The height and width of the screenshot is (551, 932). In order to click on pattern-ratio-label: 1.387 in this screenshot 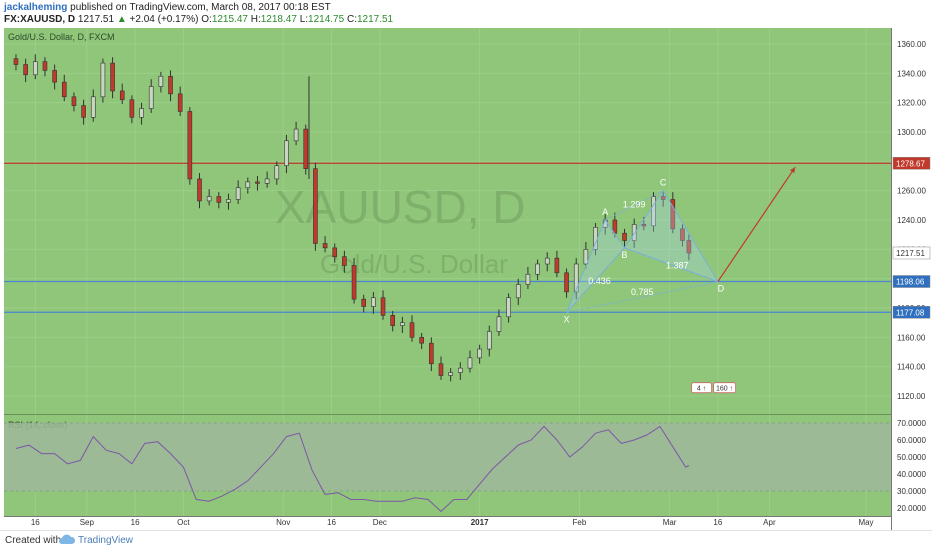, I will do `click(677, 266)`.